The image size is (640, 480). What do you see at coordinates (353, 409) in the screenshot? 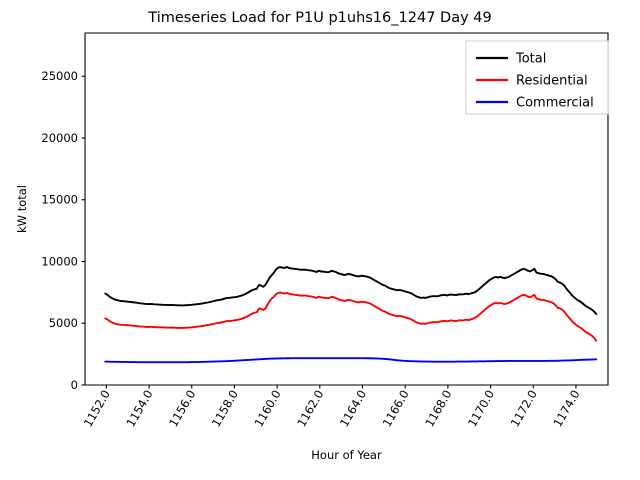
I see `x-tick-label: 1164.0` at bounding box center [353, 409].